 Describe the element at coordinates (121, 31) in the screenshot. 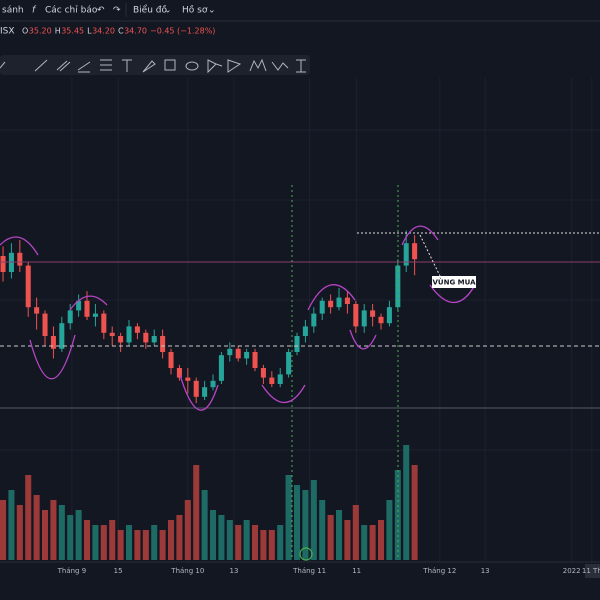

I see `ohlc-label: C` at that location.